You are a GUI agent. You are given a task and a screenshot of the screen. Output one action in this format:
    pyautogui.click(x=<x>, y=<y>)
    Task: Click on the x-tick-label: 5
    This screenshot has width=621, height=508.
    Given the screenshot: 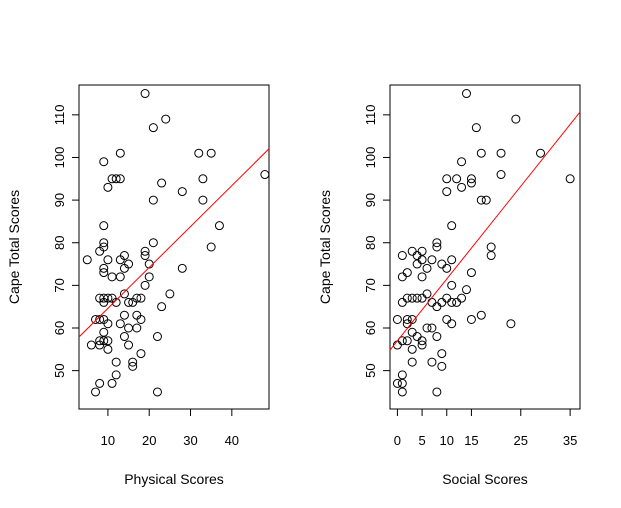 What is the action you would take?
    pyautogui.click(x=421, y=440)
    